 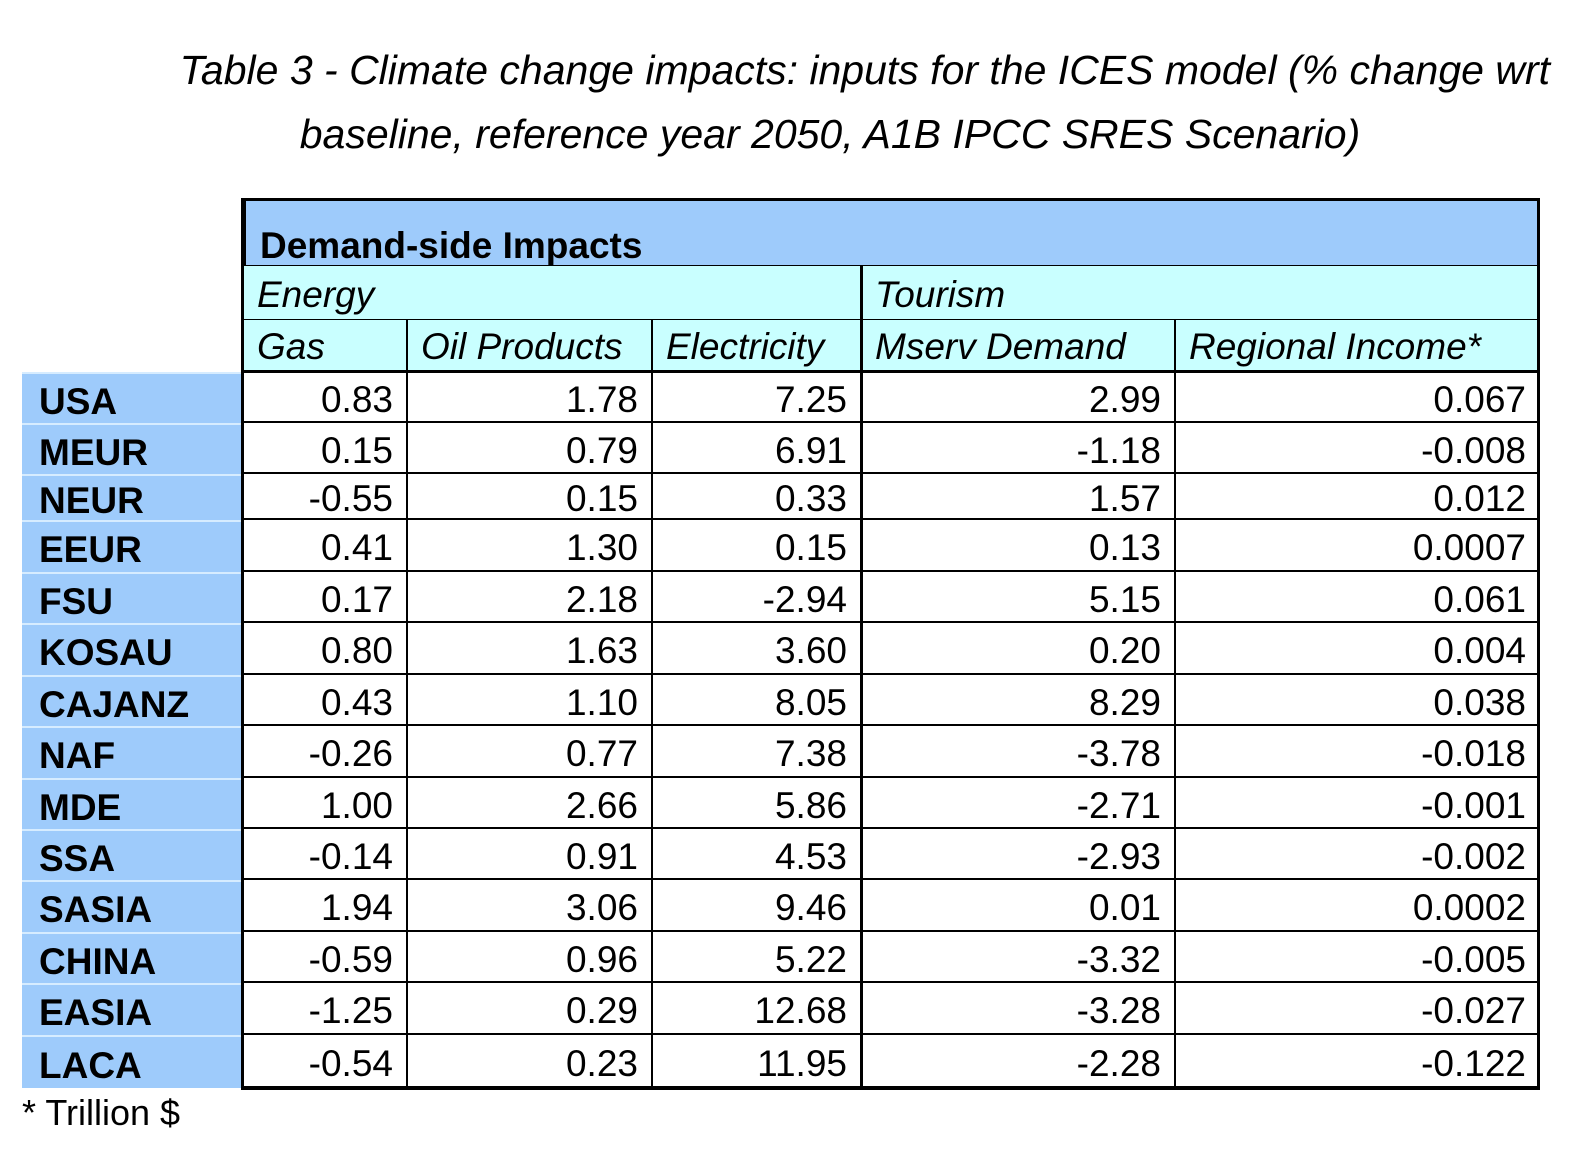 I want to click on table-cell: 12.68, so click(x=756, y=1009).